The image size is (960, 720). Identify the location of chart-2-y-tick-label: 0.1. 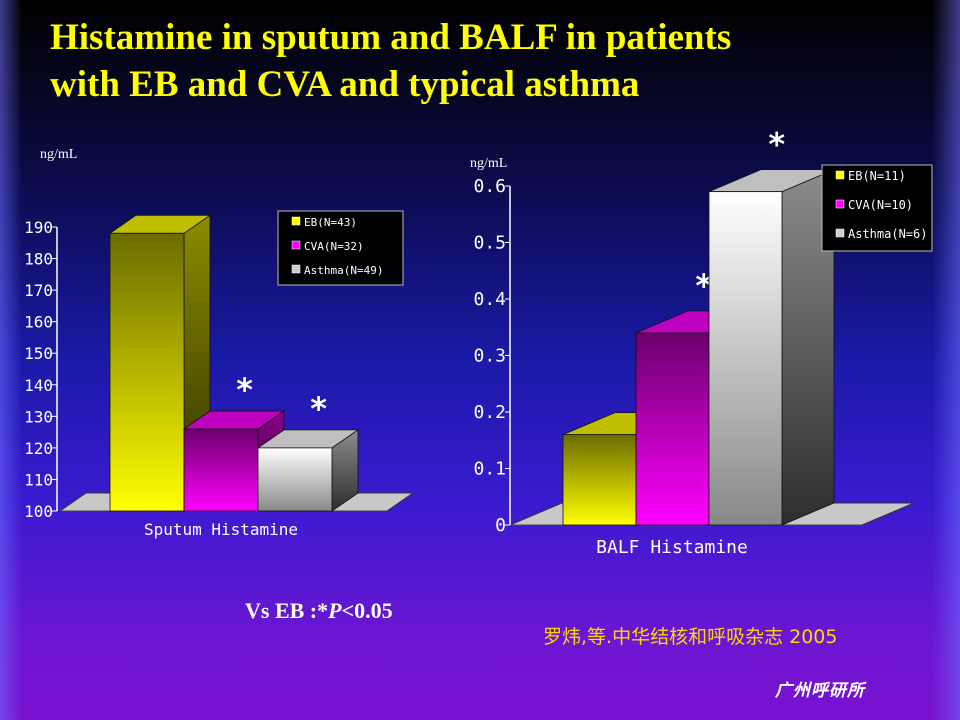
(489, 469).